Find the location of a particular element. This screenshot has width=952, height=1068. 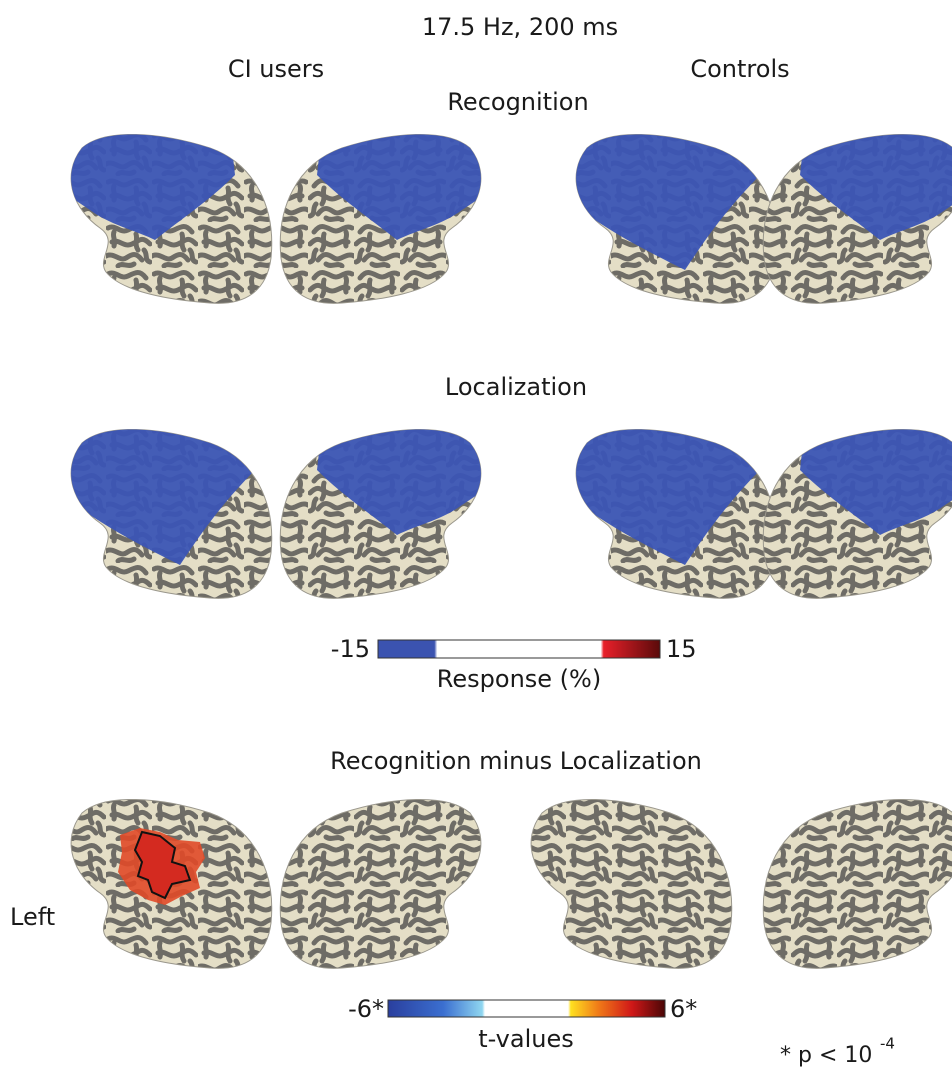

colorbar-min: -15 is located at coordinates (350, 649).